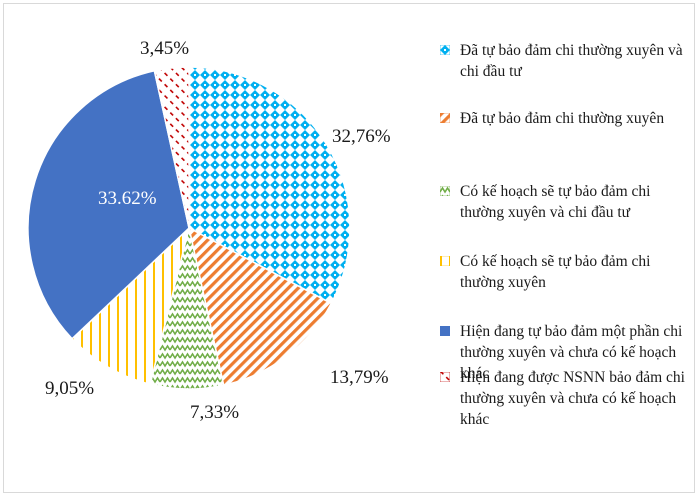  Describe the element at coordinates (562, 118) in the screenshot. I see `legend-label-2: Đã tự bảo đảm chi thường xuyên` at that location.